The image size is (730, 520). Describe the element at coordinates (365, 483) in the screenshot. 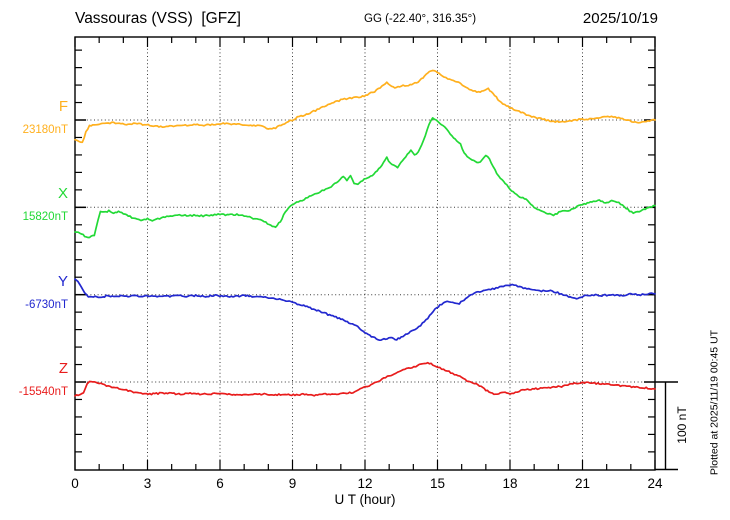

I see `x-tick-label-12: 12` at that location.